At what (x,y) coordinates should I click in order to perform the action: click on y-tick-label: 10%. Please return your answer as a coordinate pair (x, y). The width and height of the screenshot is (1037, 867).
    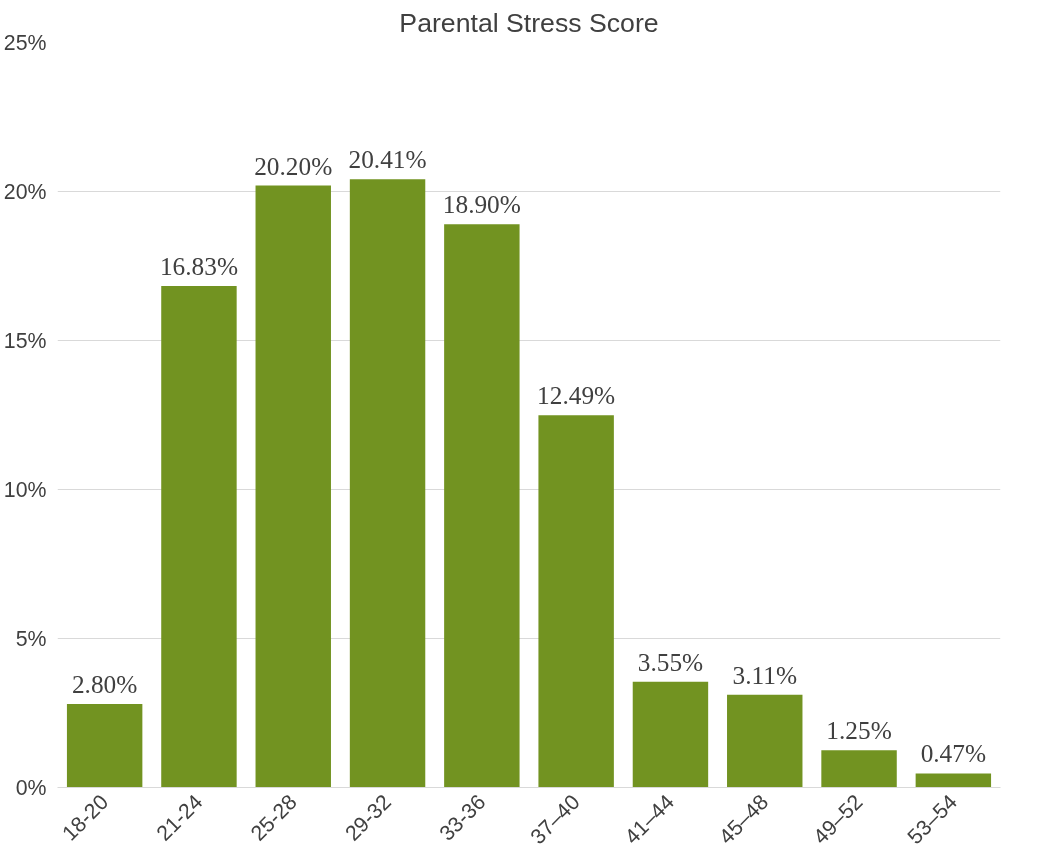
    Looking at the image, I should click on (25, 489).